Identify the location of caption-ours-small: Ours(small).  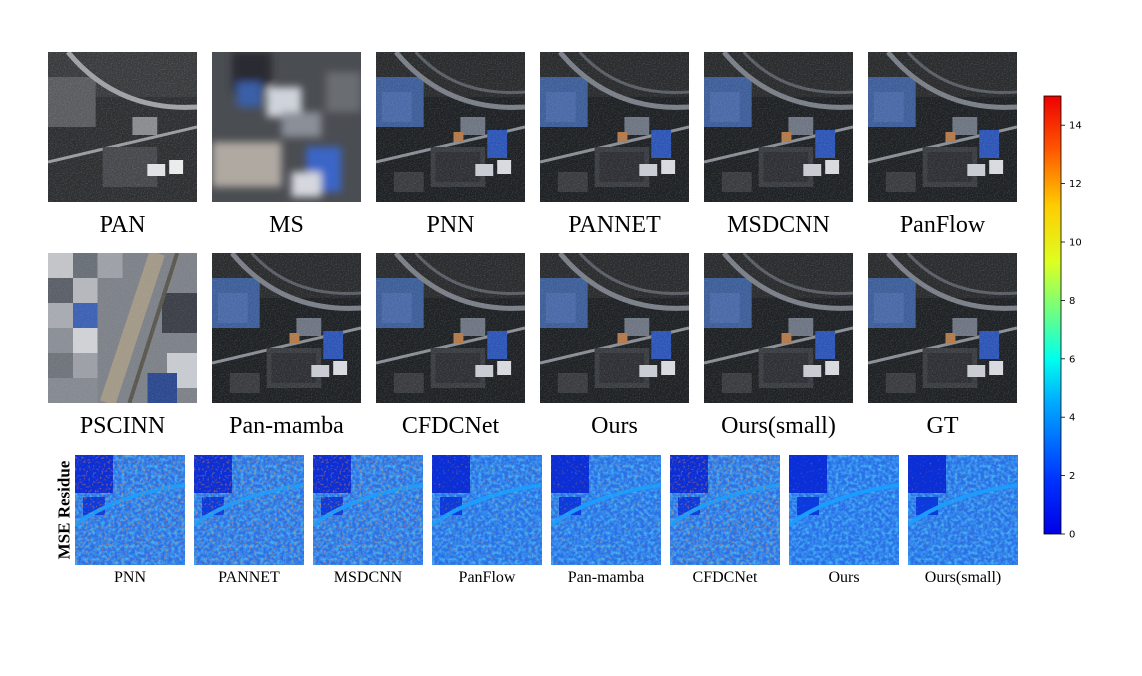
(778, 426).